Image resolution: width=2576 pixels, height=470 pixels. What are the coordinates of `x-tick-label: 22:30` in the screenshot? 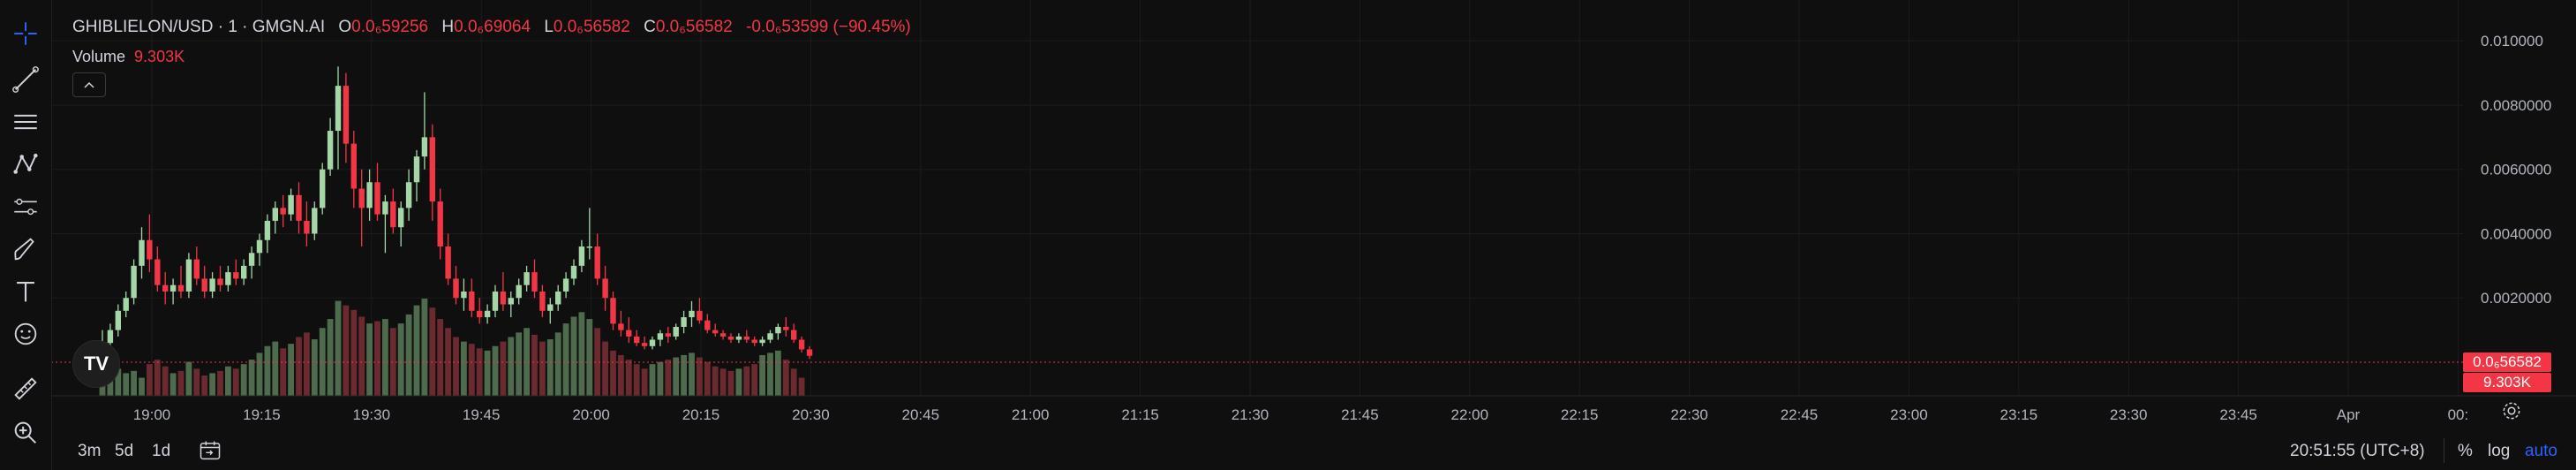 It's located at (1689, 415).